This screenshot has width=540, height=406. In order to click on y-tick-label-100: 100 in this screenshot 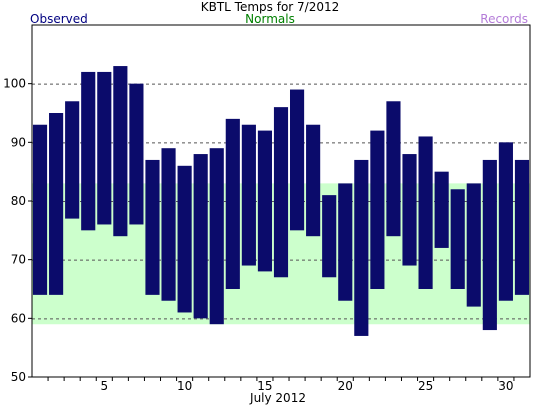, I will do `click(14, 84)`.